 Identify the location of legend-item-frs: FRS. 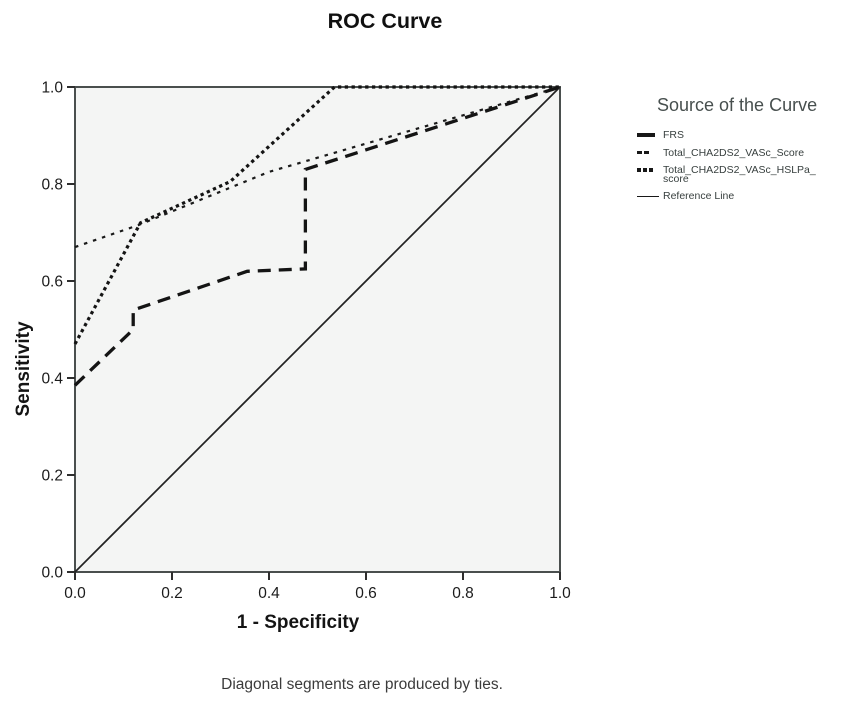
(746, 135).